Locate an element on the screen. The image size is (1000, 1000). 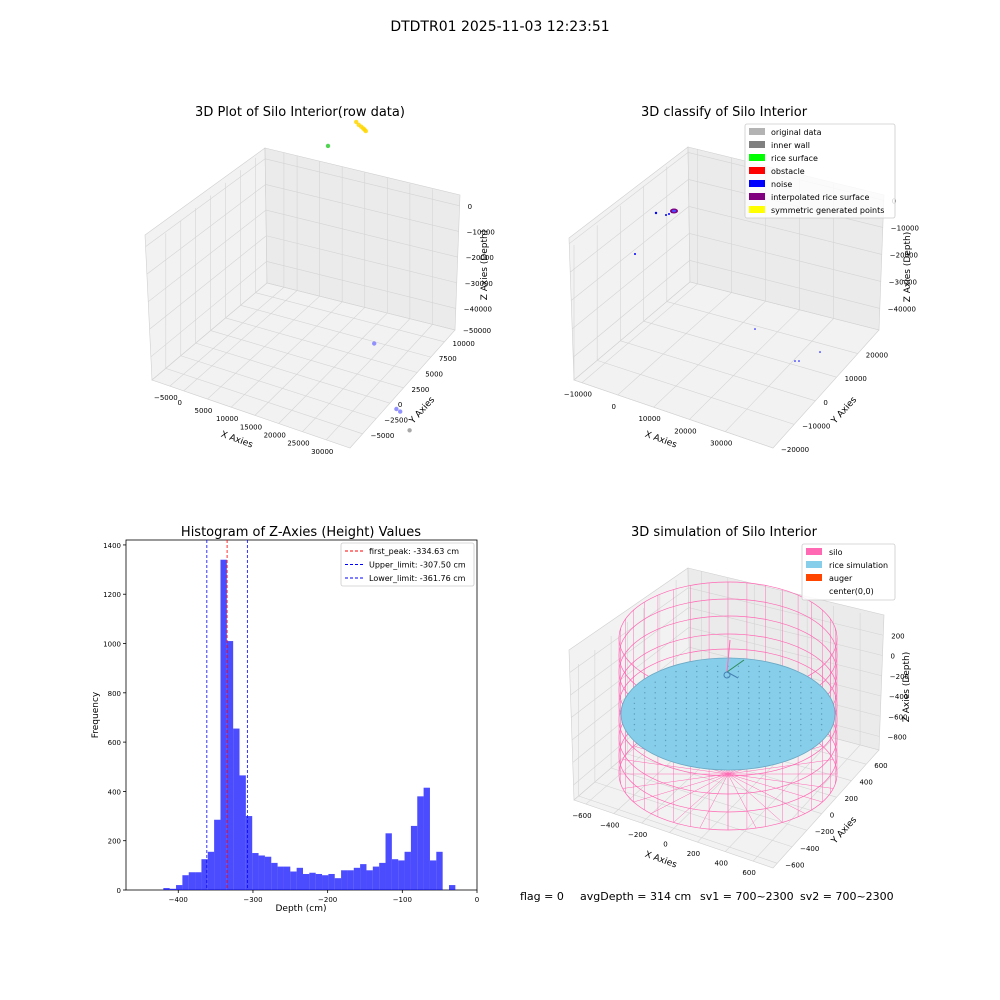
legend-label: Upper_limit: -307.50 cm is located at coordinates (417, 565).